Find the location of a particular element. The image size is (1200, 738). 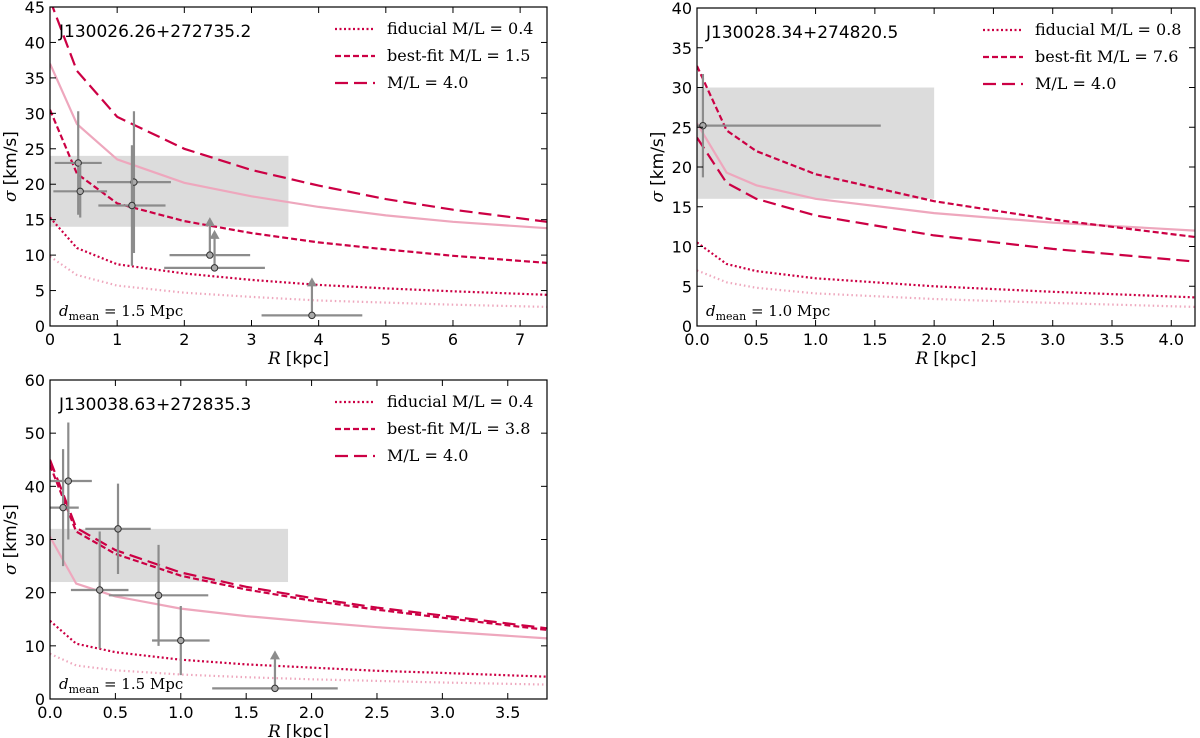

x-tick-label: 2 is located at coordinates (184, 339).